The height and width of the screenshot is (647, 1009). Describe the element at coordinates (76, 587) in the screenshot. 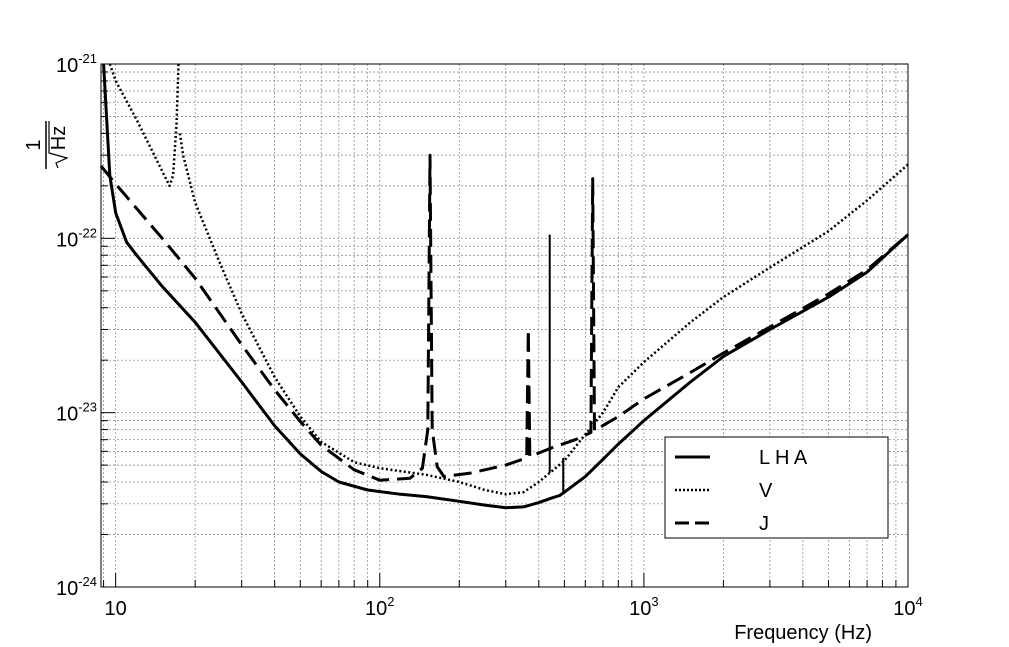

I see `y-tick-label: 10-24` at that location.